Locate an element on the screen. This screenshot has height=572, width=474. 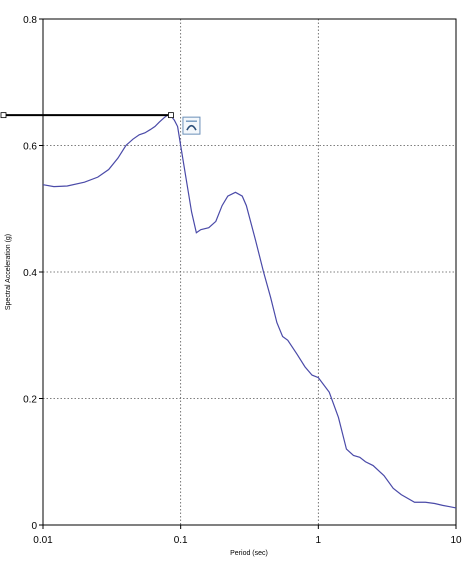
y-axis-label: Spectral Acceleration (g) is located at coordinates (8, 272).